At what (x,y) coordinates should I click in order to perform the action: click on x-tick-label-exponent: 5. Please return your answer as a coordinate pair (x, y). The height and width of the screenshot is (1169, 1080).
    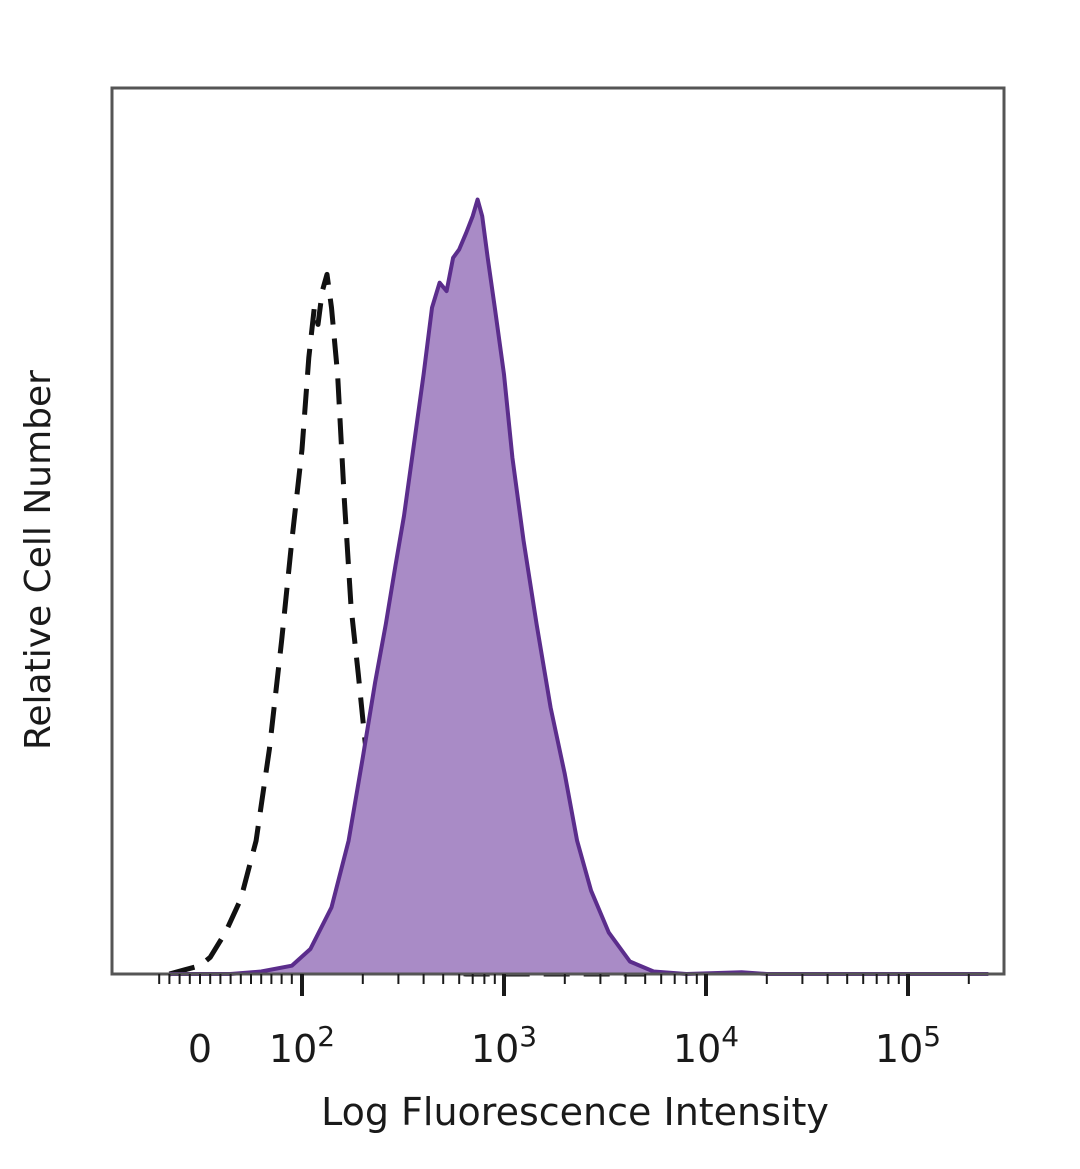
    Looking at the image, I should click on (932, 1036).